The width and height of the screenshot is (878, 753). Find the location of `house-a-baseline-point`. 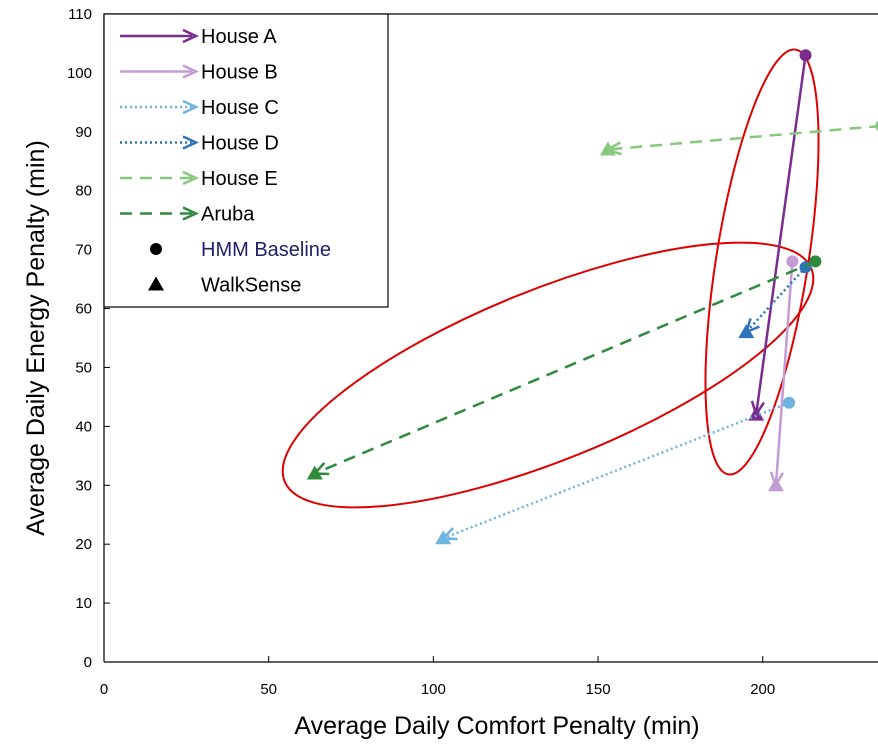

house-a-baseline-point is located at coordinates (805, 55).